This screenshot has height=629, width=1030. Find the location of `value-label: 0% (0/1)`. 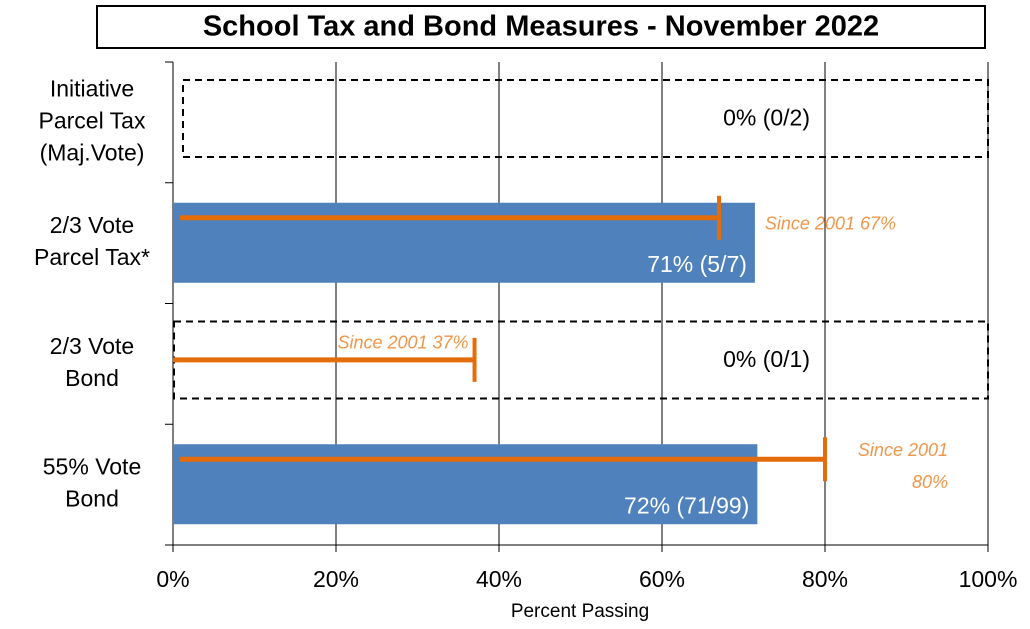

value-label: 0% (0/1) is located at coordinates (766, 359).